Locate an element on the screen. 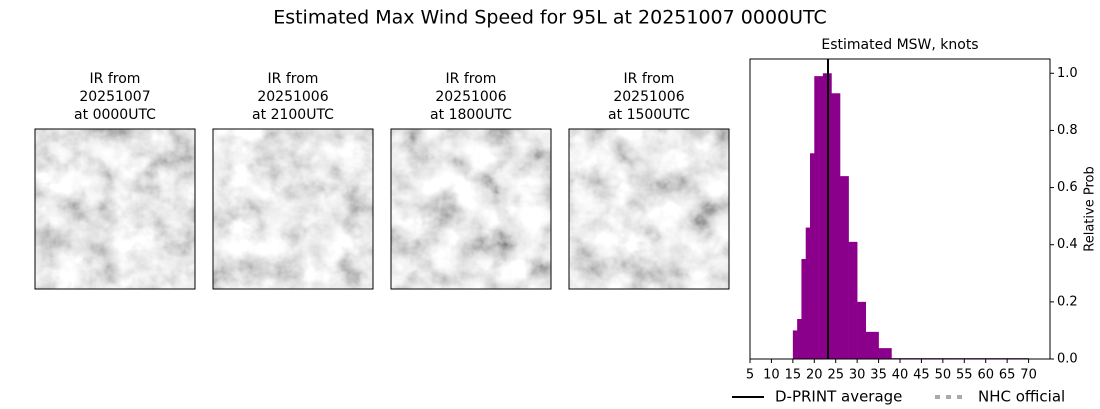 This screenshot has width=1100, height=409. x-tick-label: 40 is located at coordinates (900, 375).